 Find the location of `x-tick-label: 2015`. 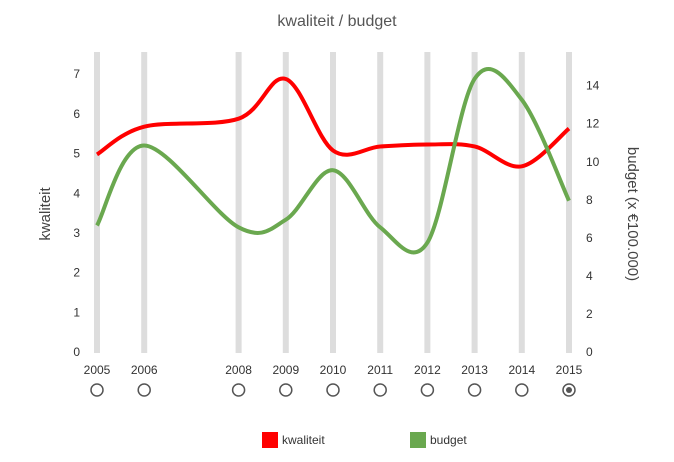

x-tick-label: 2015 is located at coordinates (569, 370).